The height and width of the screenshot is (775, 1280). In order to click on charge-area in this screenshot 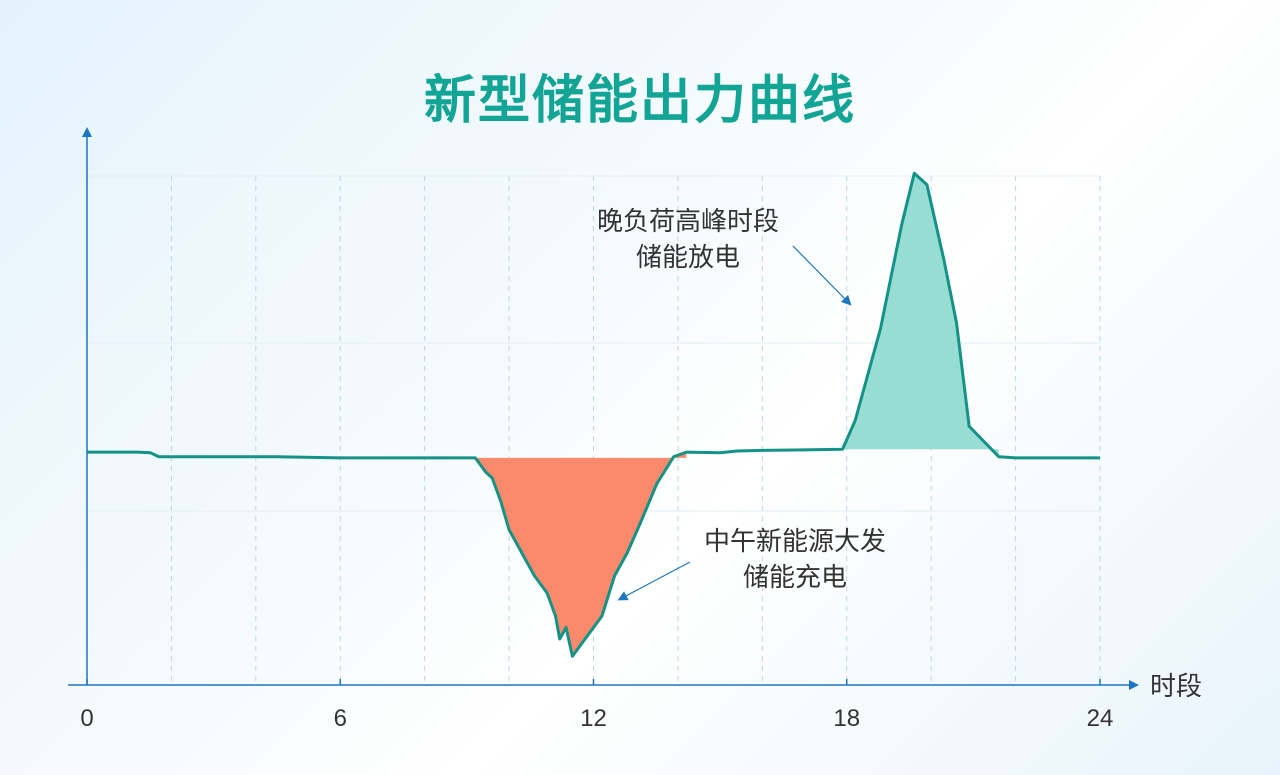, I will do `click(581, 554)`.